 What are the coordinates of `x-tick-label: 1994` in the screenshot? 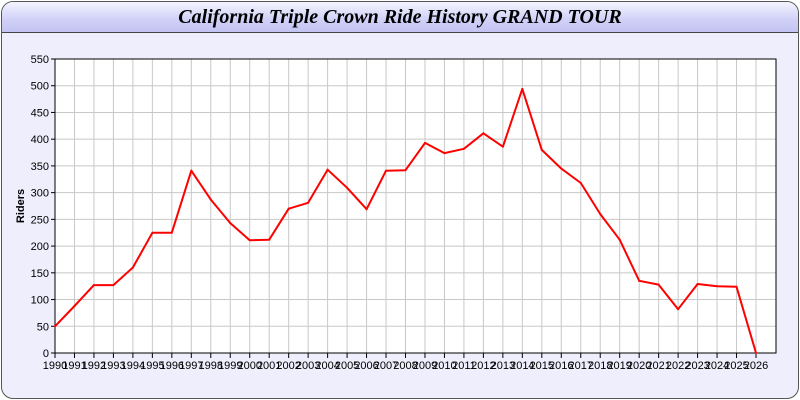 It's located at (133, 366).